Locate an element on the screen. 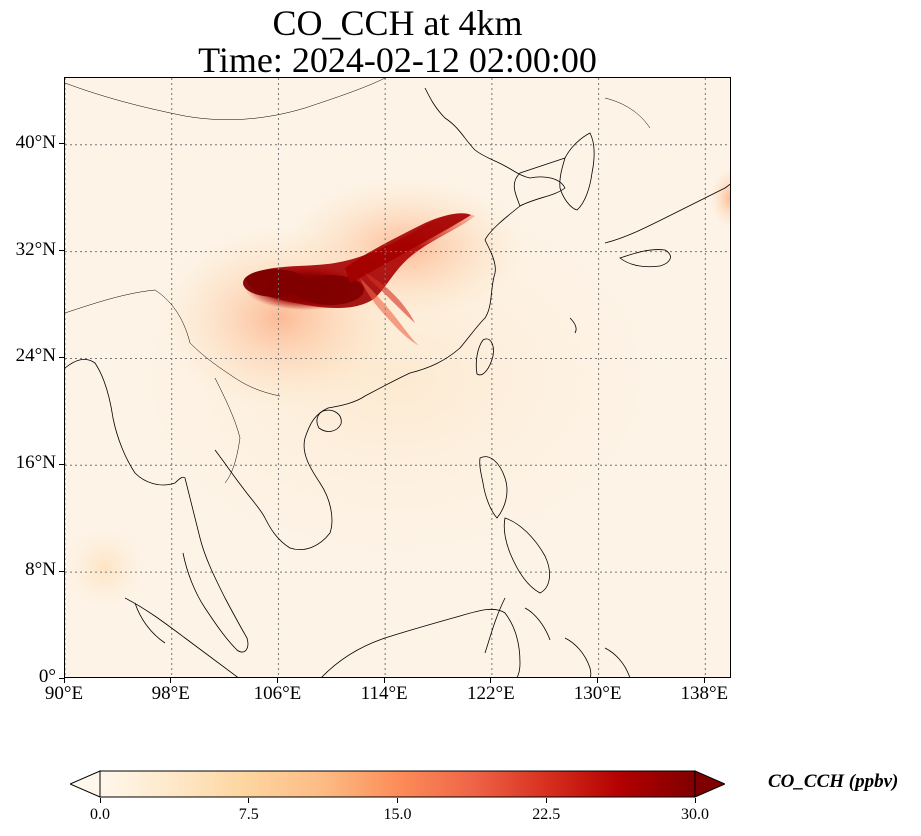  colorbar-tick-7.5 is located at coordinates (249, 800).